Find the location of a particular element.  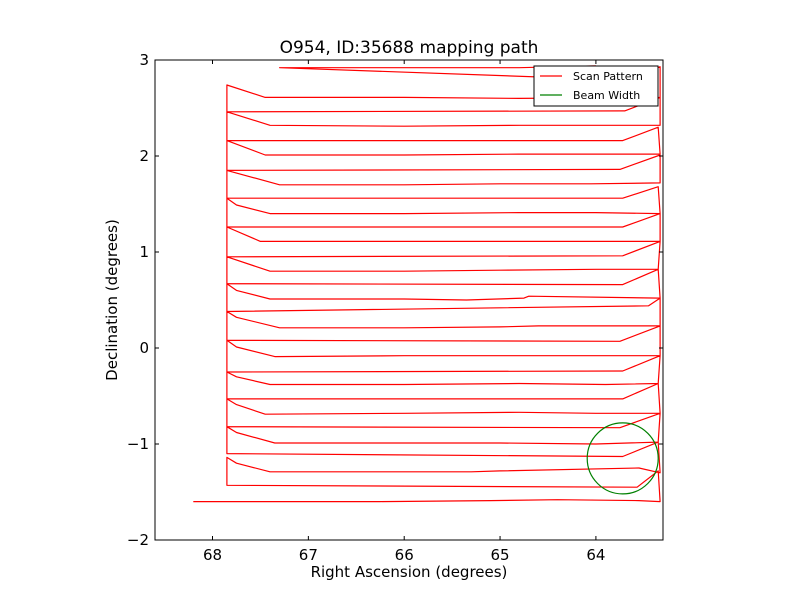

y-tick-label: 2 is located at coordinates (144, 156).